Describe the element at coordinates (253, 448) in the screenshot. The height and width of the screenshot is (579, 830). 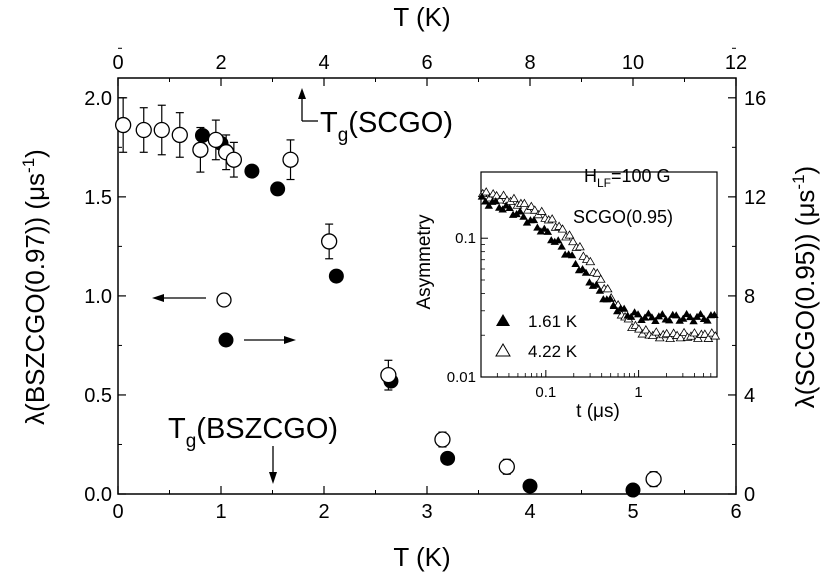
I see `tg-bszcgo-annotation: Tg(BSZCGO)` at that location.